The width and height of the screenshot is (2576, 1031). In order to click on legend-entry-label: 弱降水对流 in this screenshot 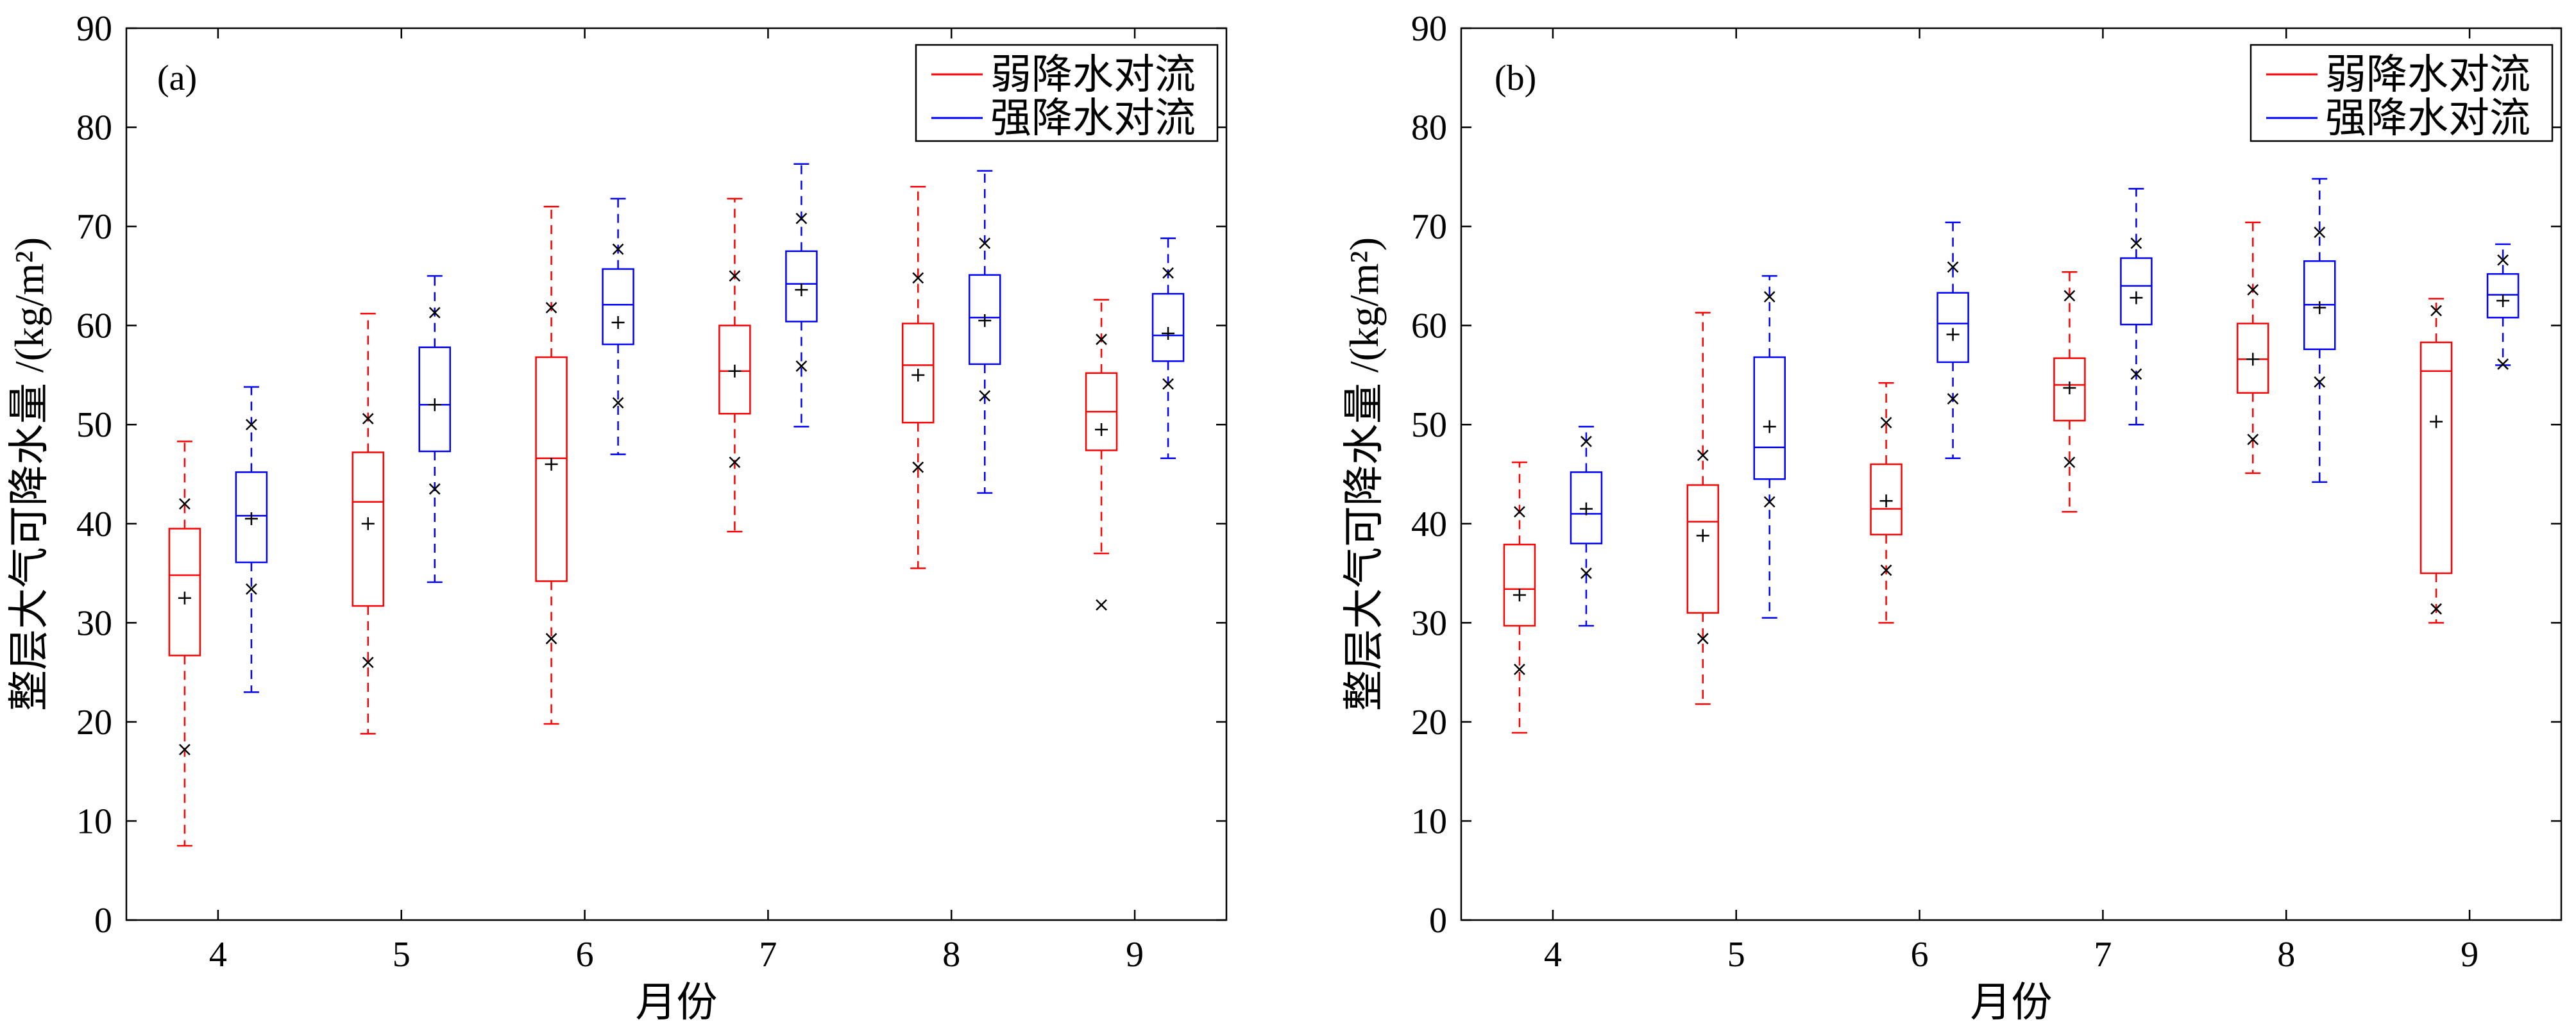, I will do `click(2427, 74)`.